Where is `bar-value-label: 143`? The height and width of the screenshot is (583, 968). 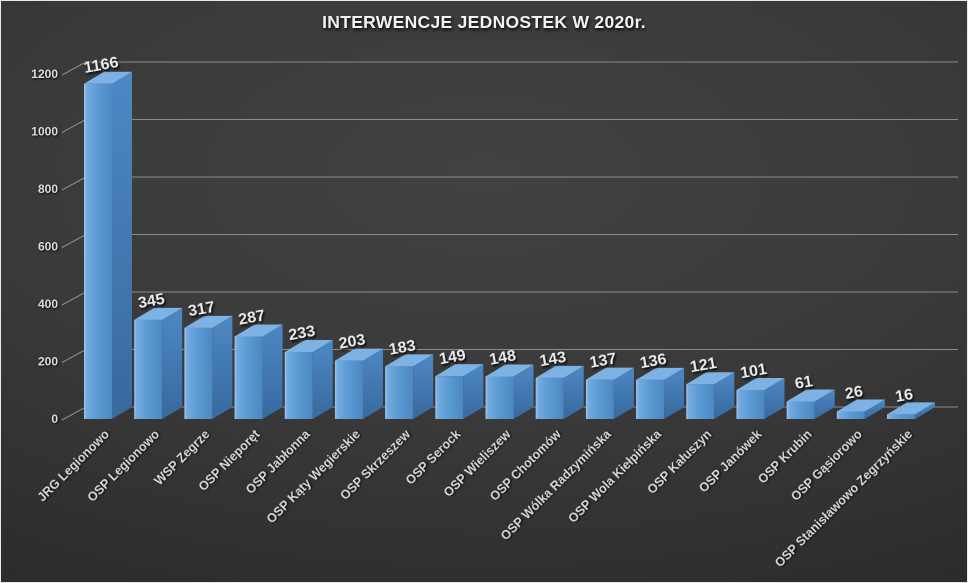
bar-value-label: 143 is located at coordinates (552, 359).